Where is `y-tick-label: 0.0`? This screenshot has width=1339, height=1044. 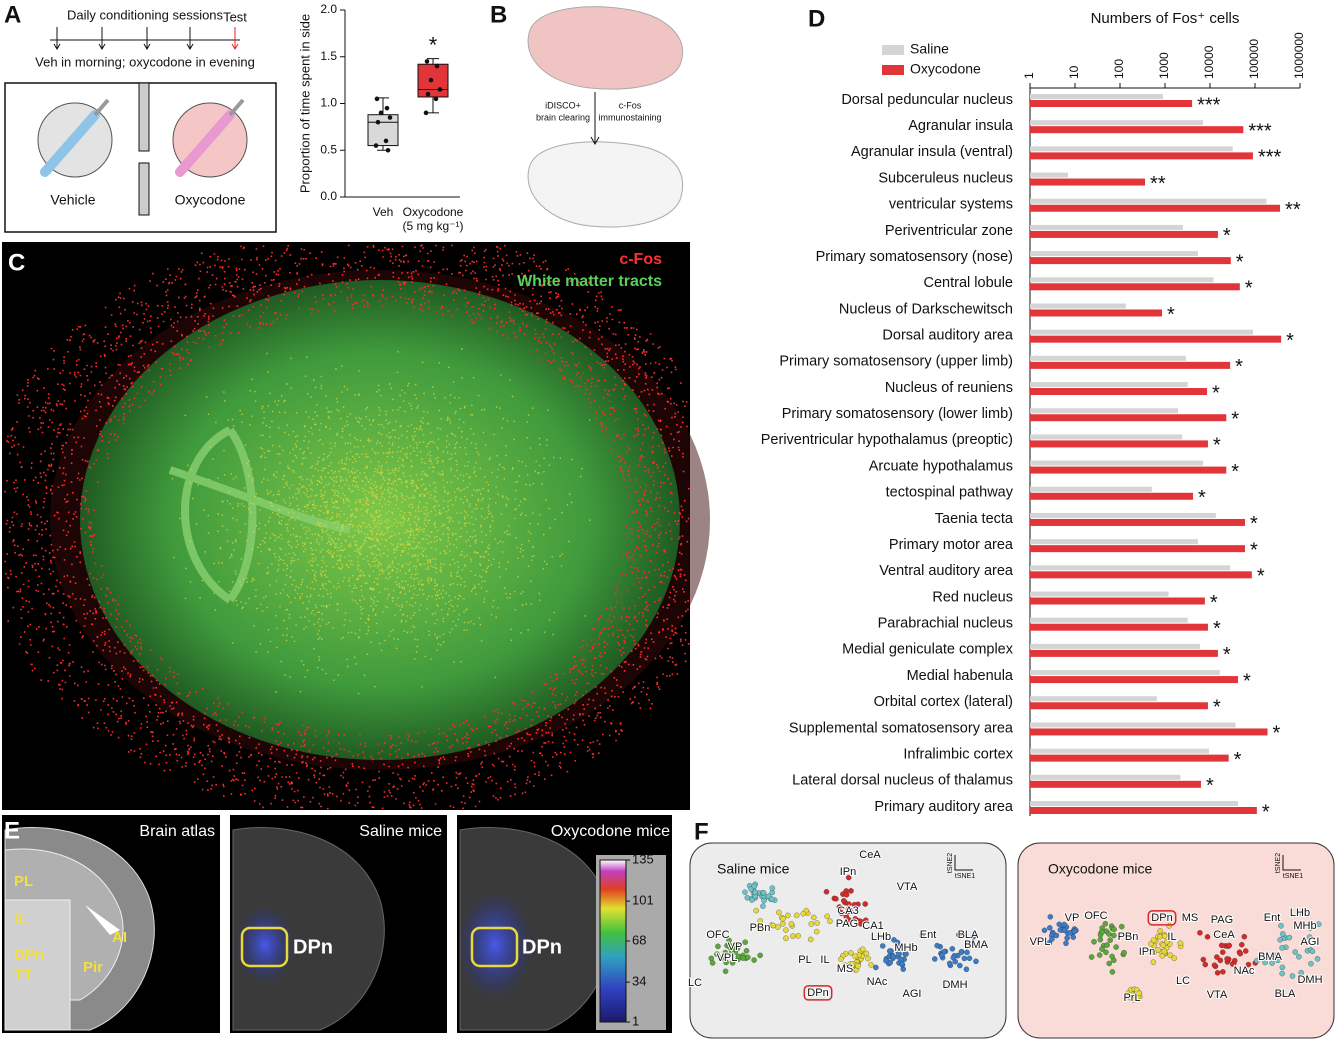
y-tick-label: 0.0 is located at coordinates (328, 196).